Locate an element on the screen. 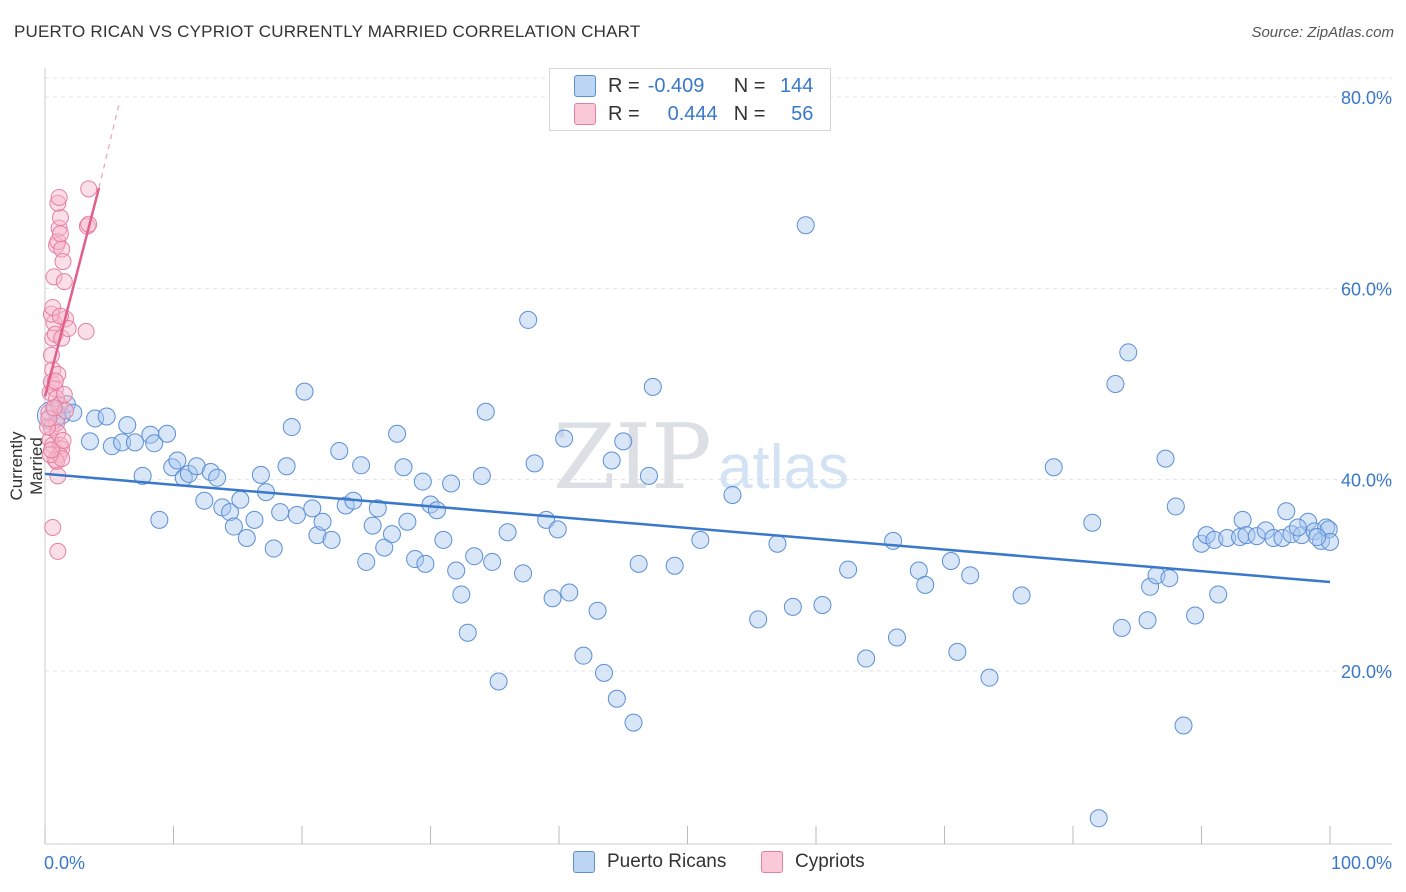 The image size is (1406, 892). y-tick-label: 80.0% is located at coordinates (1366, 98).